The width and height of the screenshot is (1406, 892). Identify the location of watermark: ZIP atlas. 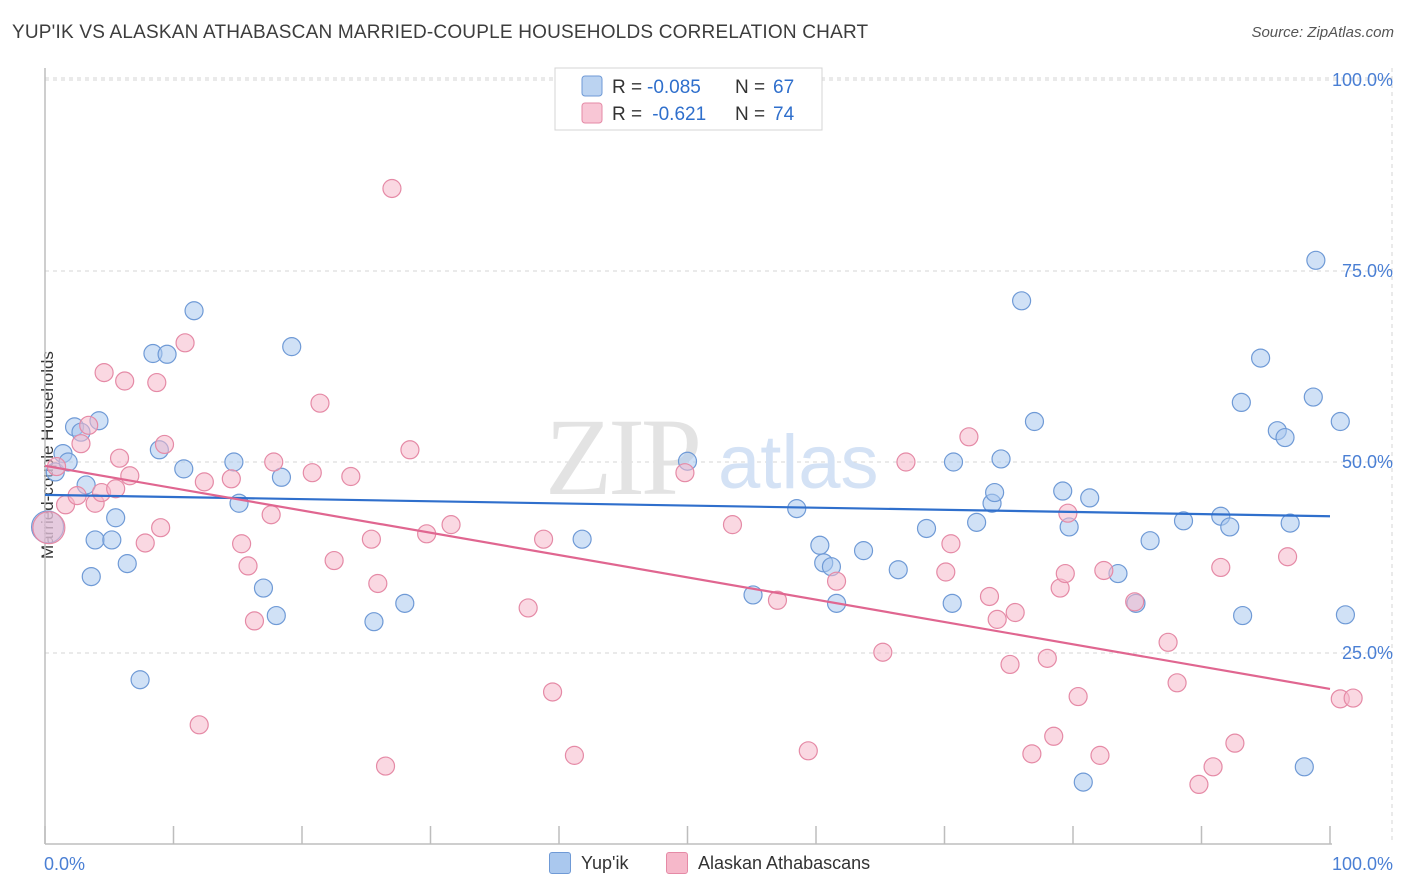
(712, 457).